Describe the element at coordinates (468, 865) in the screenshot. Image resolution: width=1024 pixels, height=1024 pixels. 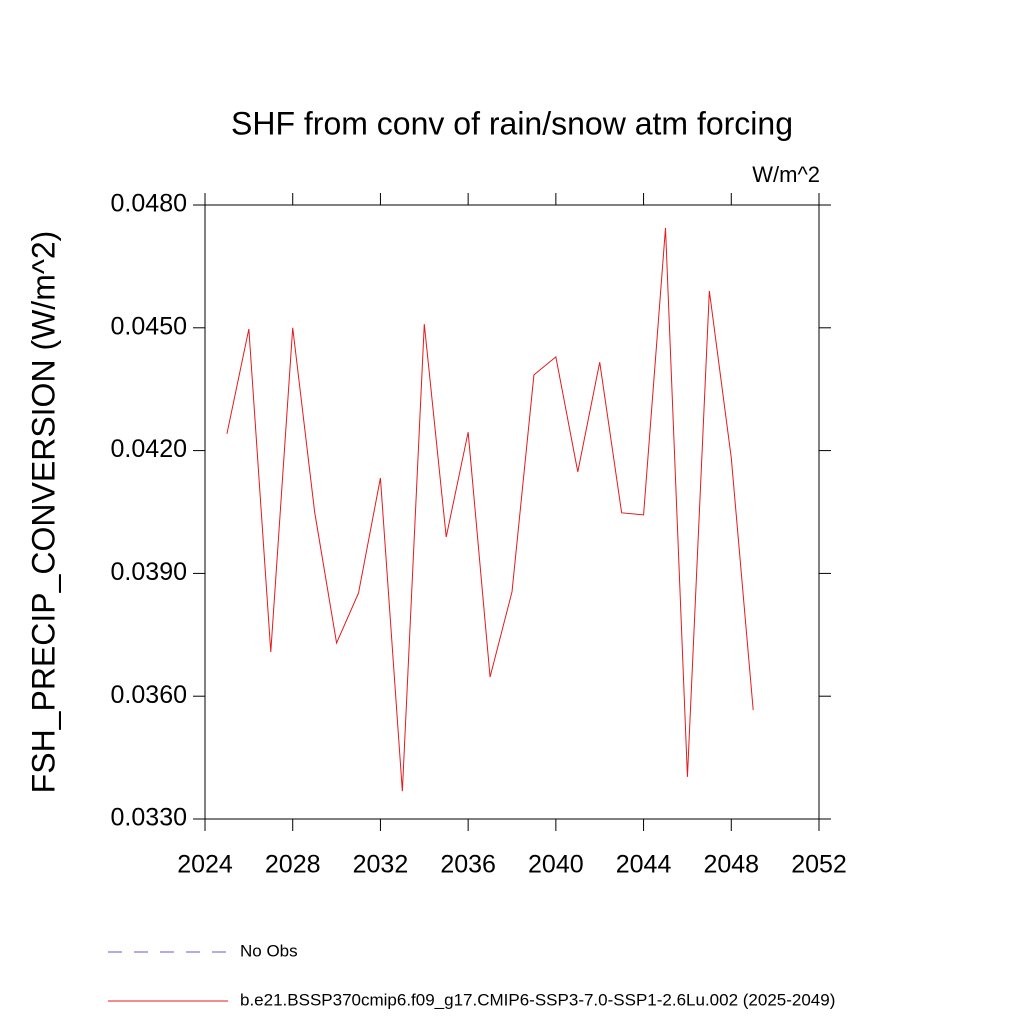
I see `x-tick-label: 2036` at that location.